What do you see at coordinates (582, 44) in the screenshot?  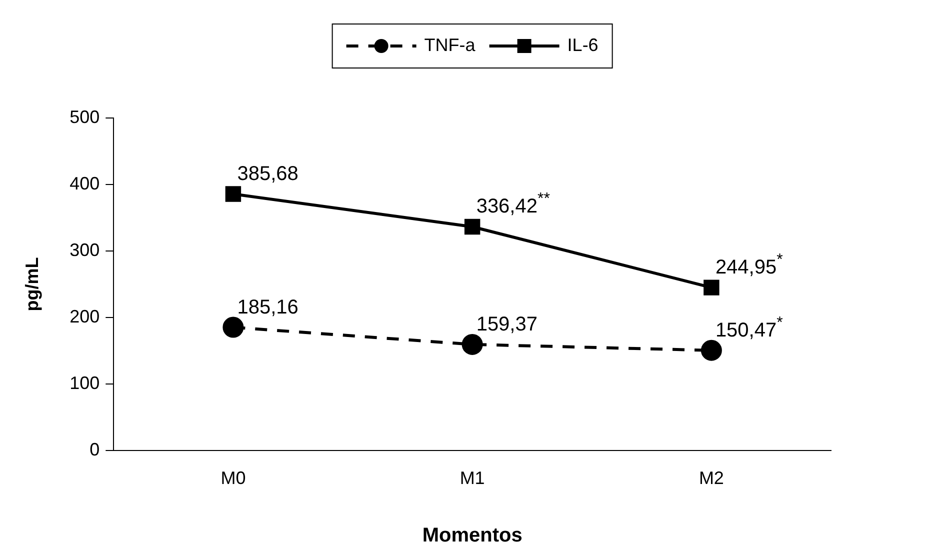 I see `legend-label: IL-6` at bounding box center [582, 44].